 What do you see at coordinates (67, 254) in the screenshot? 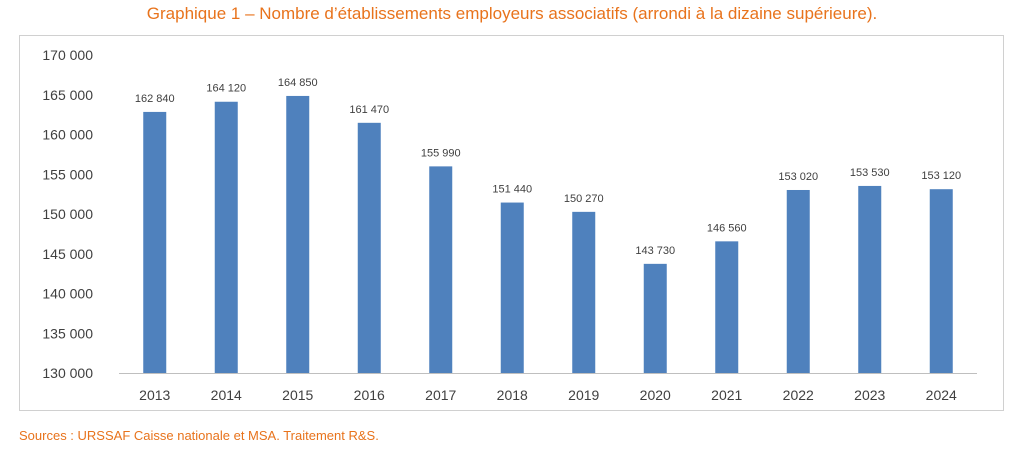
I see `y-tick-label: 145 000` at bounding box center [67, 254].